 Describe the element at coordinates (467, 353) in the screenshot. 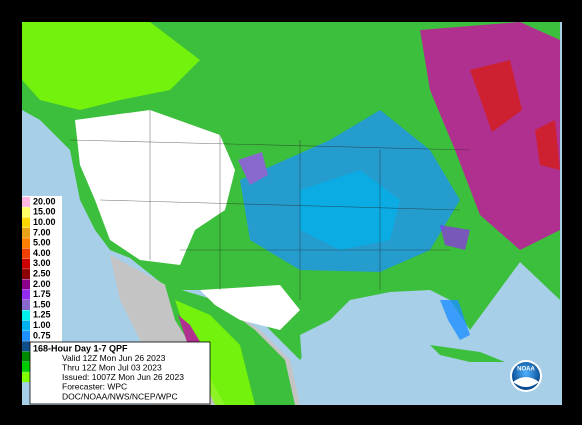

I see `cuba` at that location.